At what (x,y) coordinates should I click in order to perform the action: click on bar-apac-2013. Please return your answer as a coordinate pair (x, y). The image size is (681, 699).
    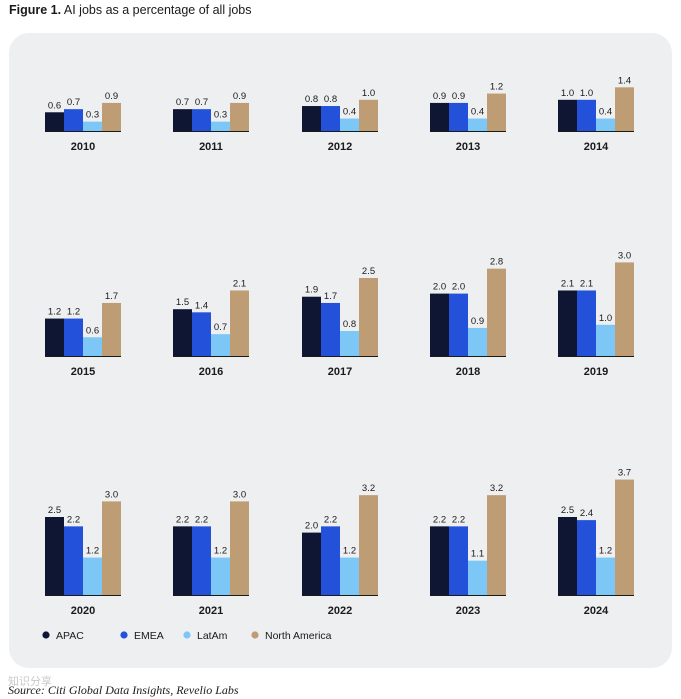
    Looking at the image, I should click on (439, 116).